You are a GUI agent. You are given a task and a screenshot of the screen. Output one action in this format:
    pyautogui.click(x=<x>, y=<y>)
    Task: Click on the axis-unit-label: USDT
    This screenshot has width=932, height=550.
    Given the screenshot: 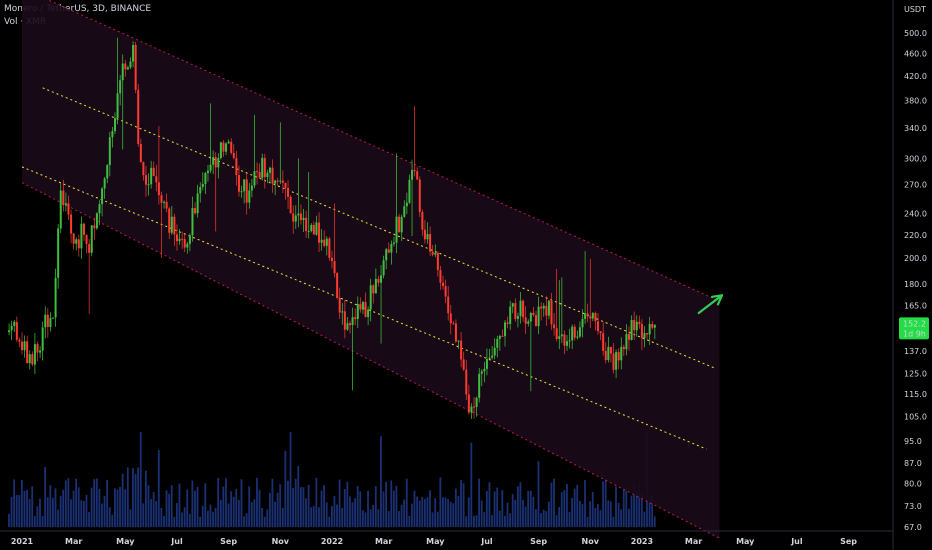 What is the action you would take?
    pyautogui.click(x=915, y=9)
    